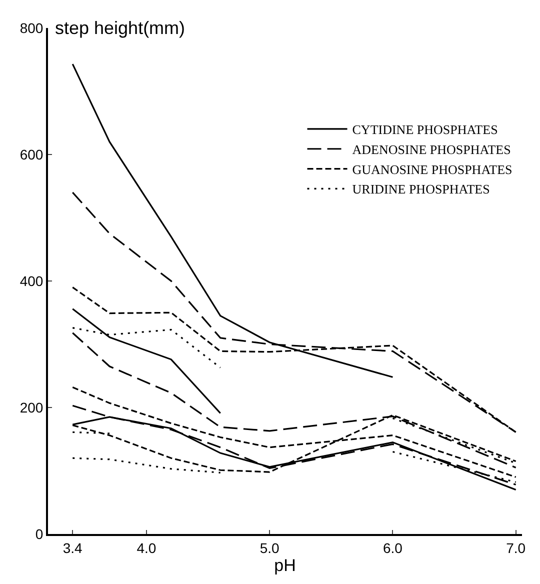 This screenshot has width=540, height=584. Describe the element at coordinates (32, 154) in the screenshot. I see `y-tick-label: 600` at that location.